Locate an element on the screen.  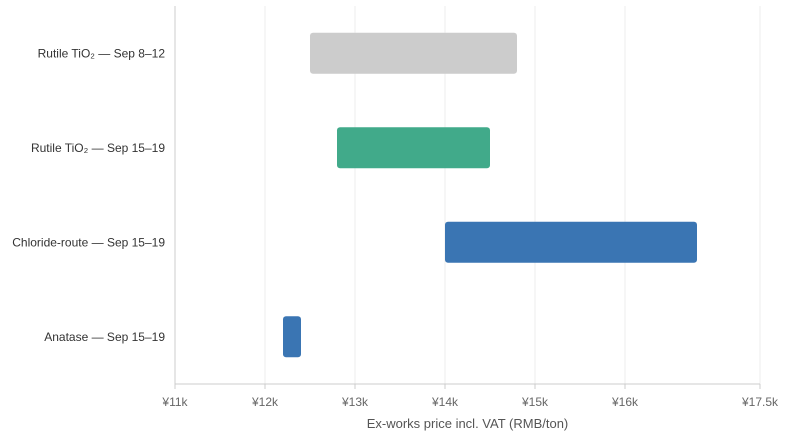
category-label: Anatase — Sep 15–19 is located at coordinates (104, 337).